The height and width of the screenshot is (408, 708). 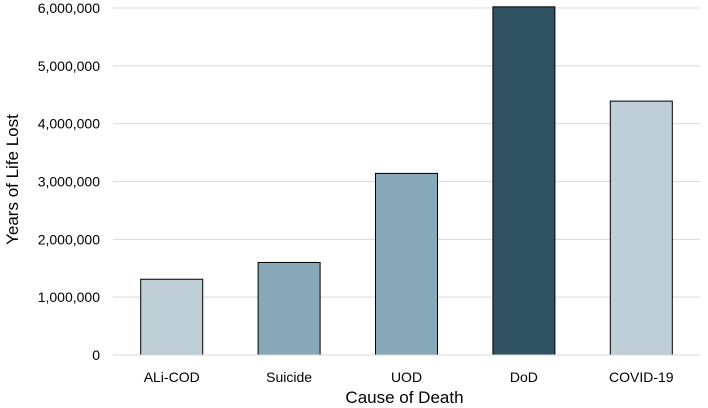 I want to click on y-tick-label: 3,000,000, so click(x=69, y=182).